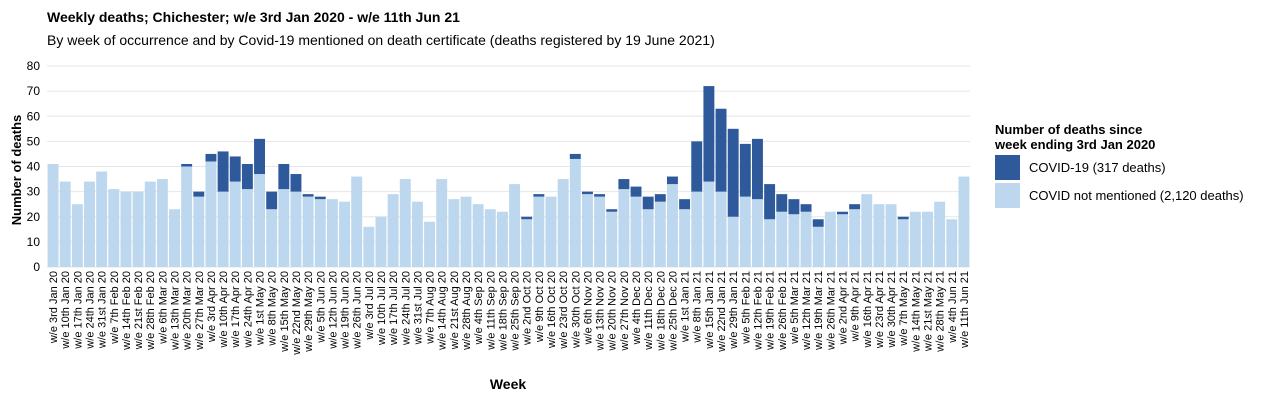 The height and width of the screenshot is (400, 1280). What do you see at coordinates (637, 308) in the screenshot?
I see `x-tick-label: w/e 4th Dec 20` at bounding box center [637, 308].